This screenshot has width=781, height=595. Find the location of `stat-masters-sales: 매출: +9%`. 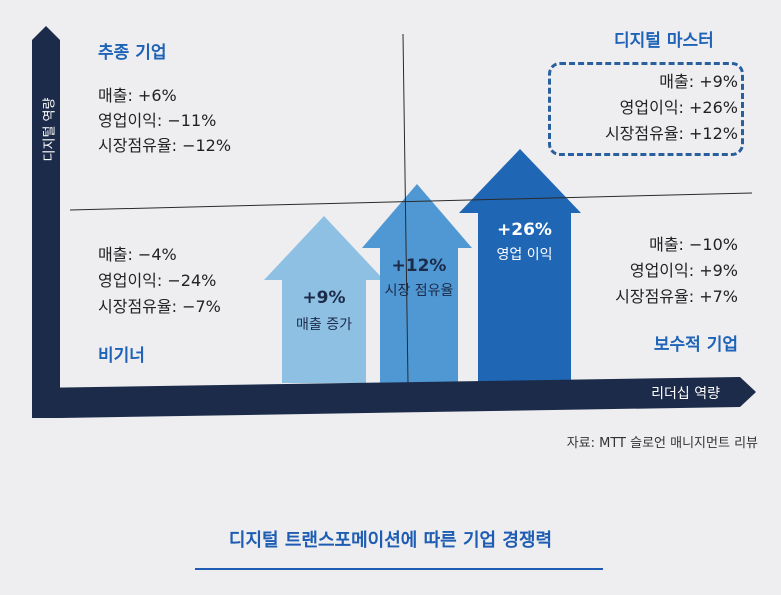

stat-masters-sales: 매출: +9% is located at coordinates (698, 81).